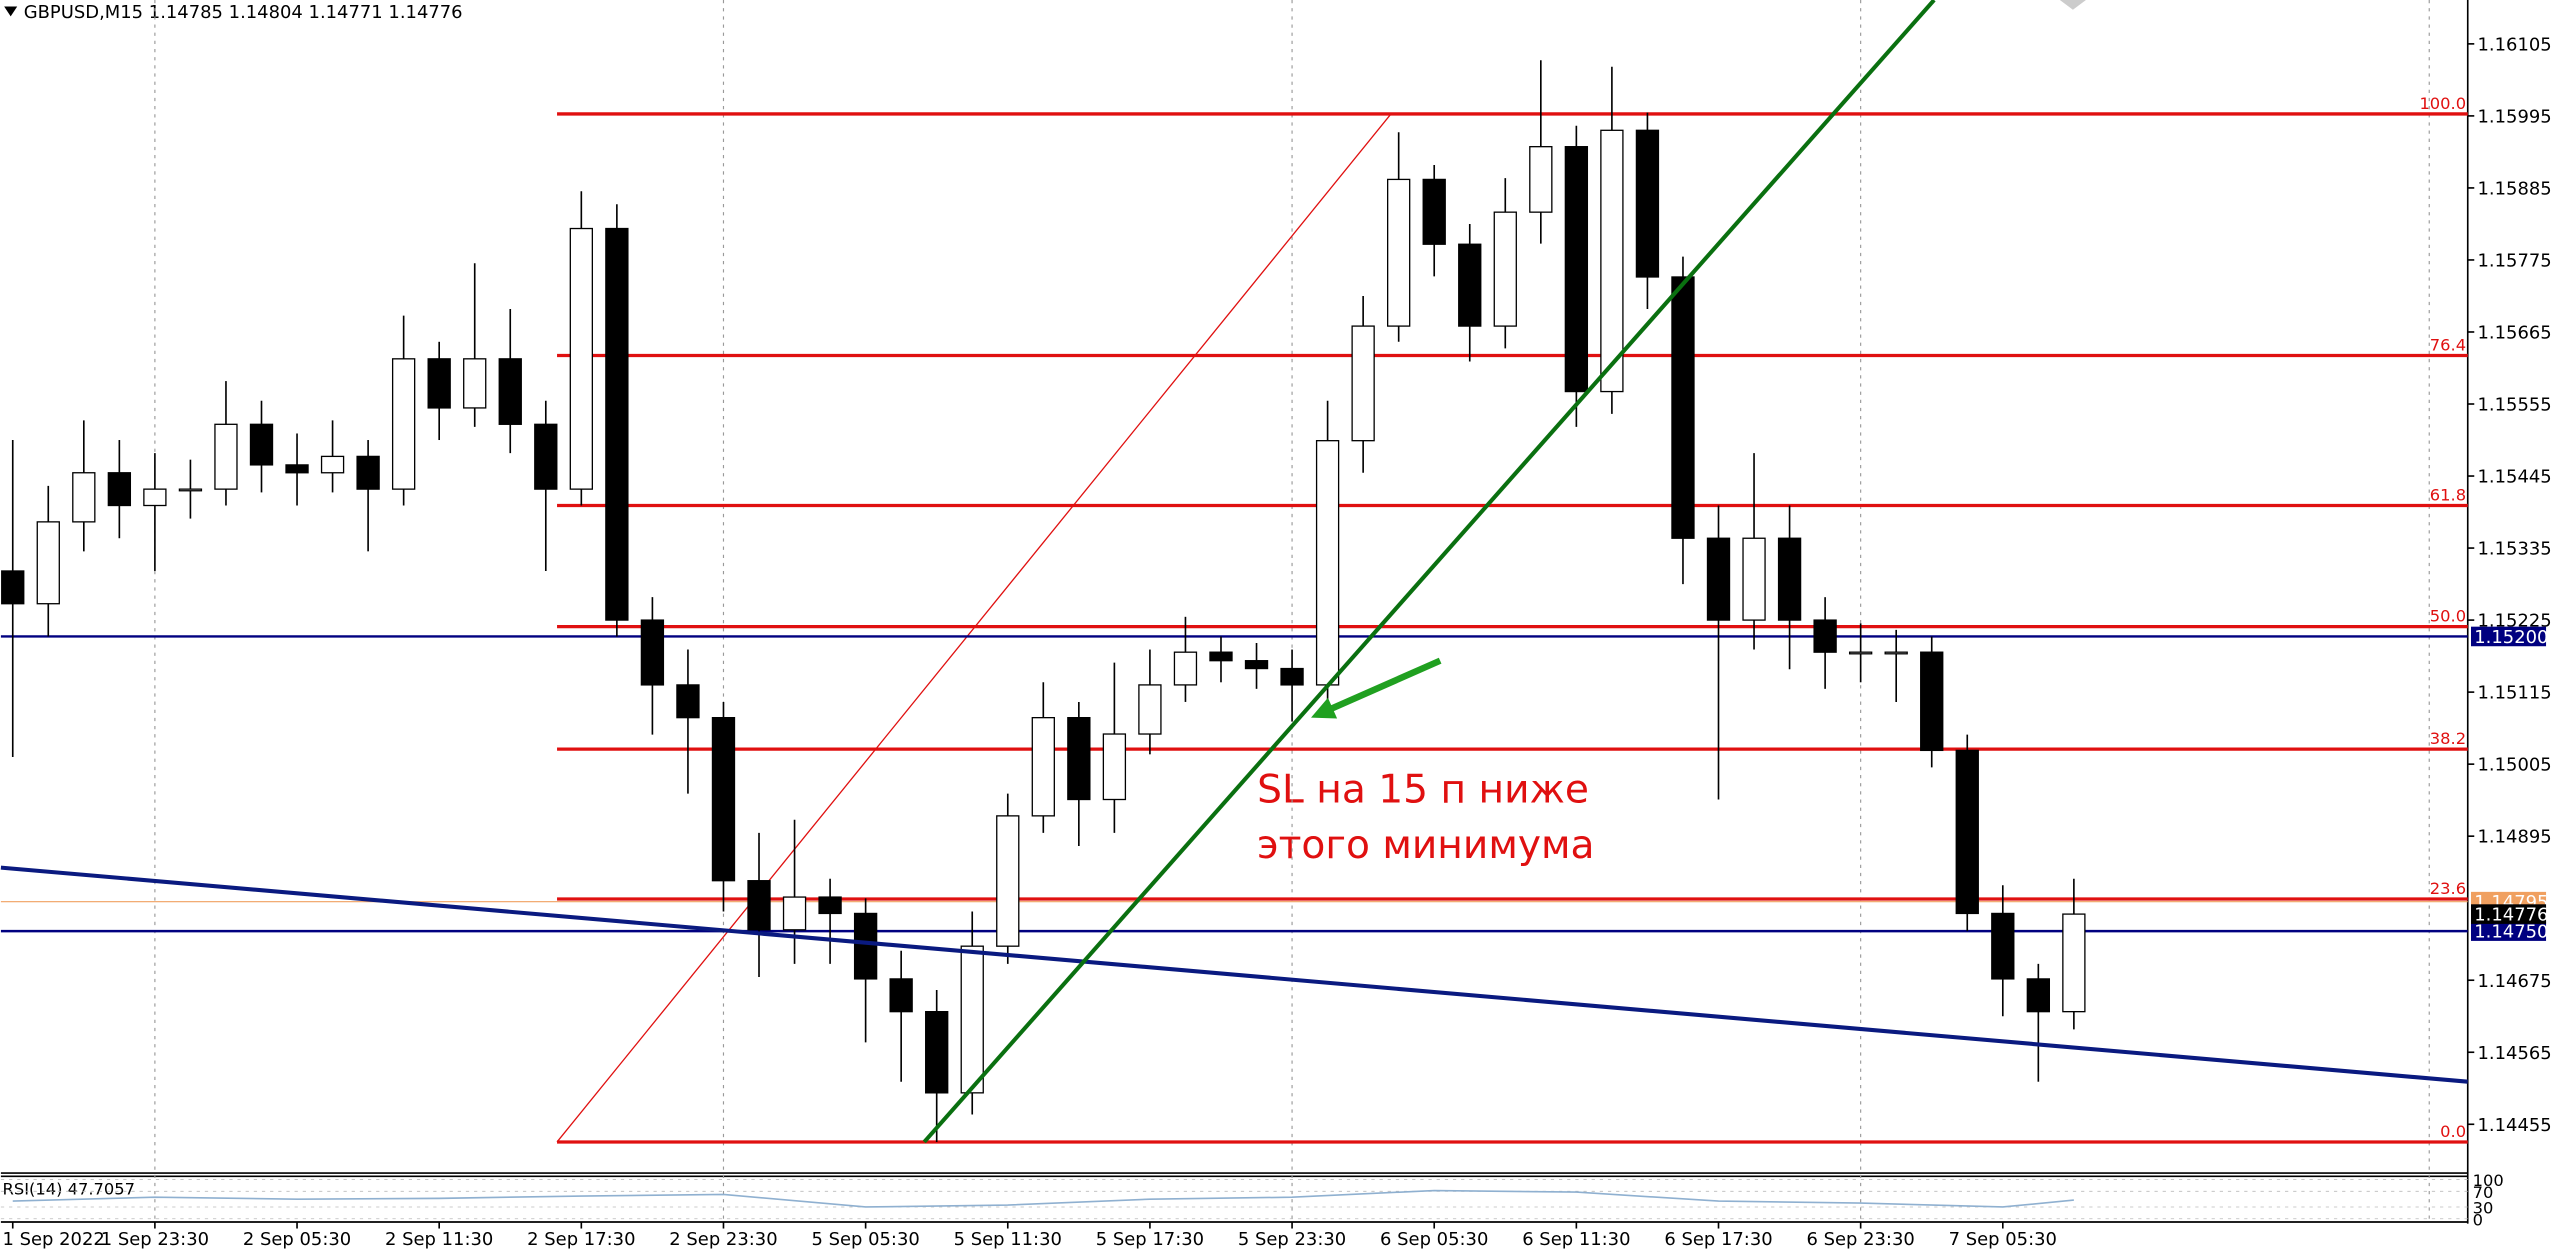 Image resolution: width=2560 pixels, height=1257 pixels. I want to click on y-tick-label: 1.15555, so click(2515, 405).